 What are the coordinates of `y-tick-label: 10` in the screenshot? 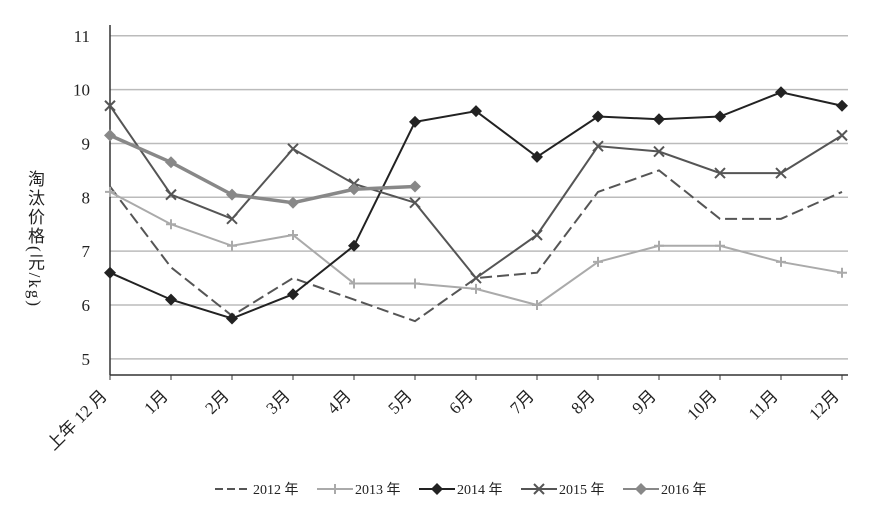 It's located at (81, 90).